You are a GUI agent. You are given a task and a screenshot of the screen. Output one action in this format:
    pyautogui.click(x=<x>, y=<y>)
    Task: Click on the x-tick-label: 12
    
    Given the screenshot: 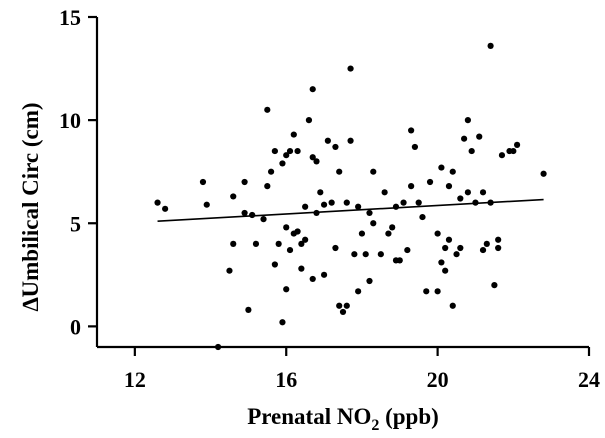 What is the action you would take?
    pyautogui.click(x=135, y=379)
    